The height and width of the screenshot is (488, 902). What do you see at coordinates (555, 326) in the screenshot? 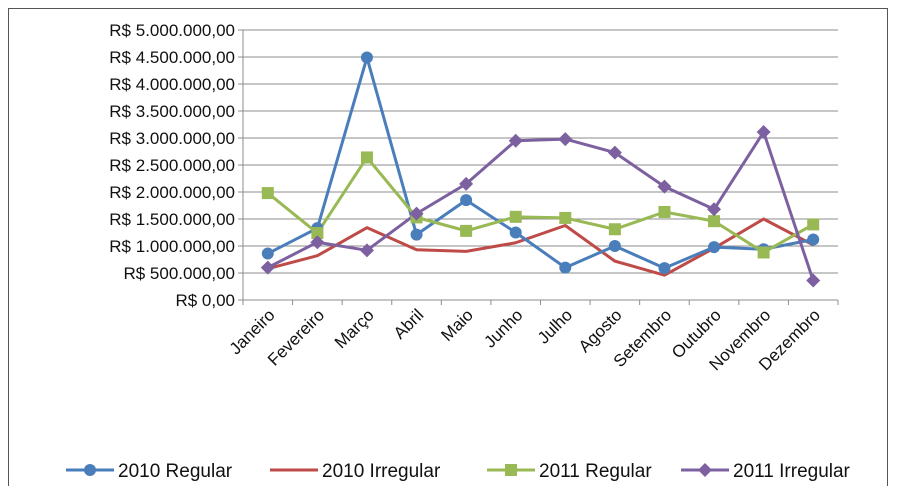
I see `x-tick-label: Julho` at bounding box center [555, 326].